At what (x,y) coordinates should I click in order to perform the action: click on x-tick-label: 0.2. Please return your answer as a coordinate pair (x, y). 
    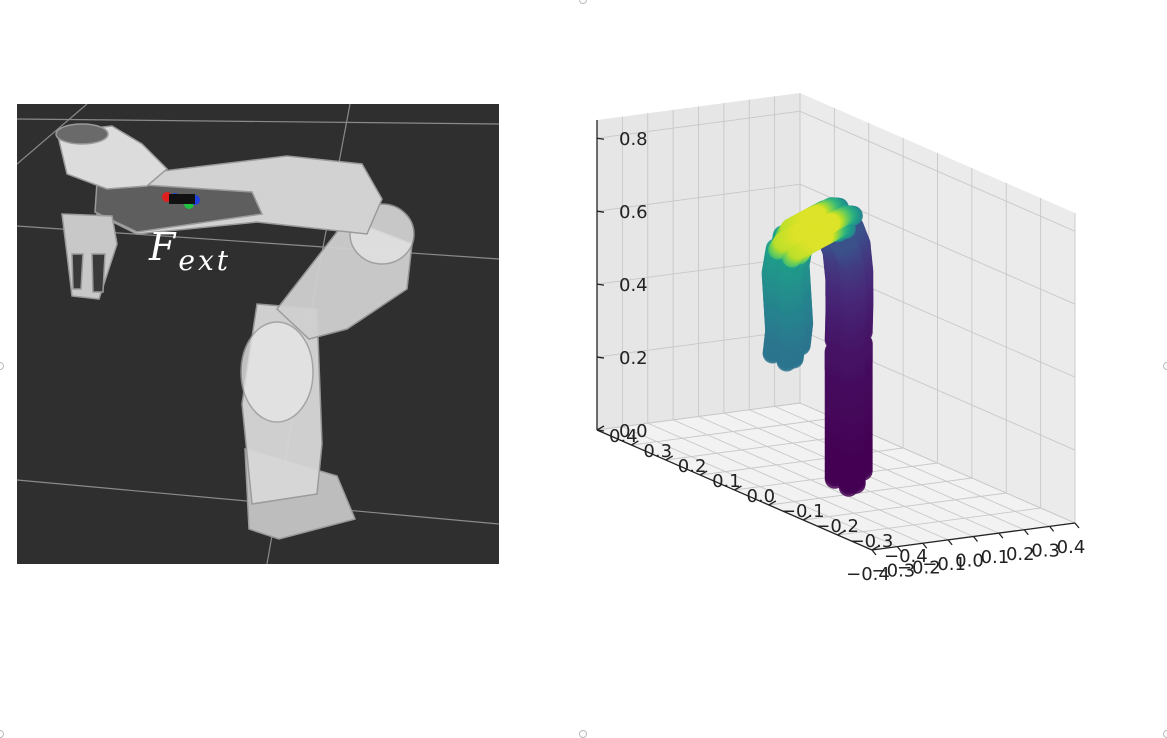
    Looking at the image, I should click on (1020, 554).